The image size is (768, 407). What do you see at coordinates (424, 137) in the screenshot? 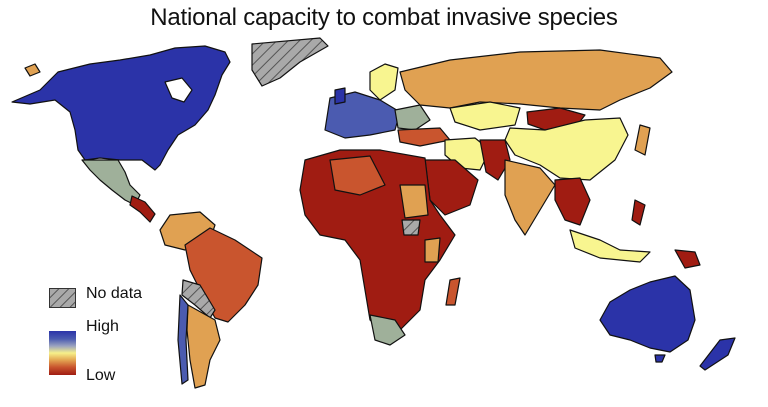
I see `region-balkans-turkey` at bounding box center [424, 137].